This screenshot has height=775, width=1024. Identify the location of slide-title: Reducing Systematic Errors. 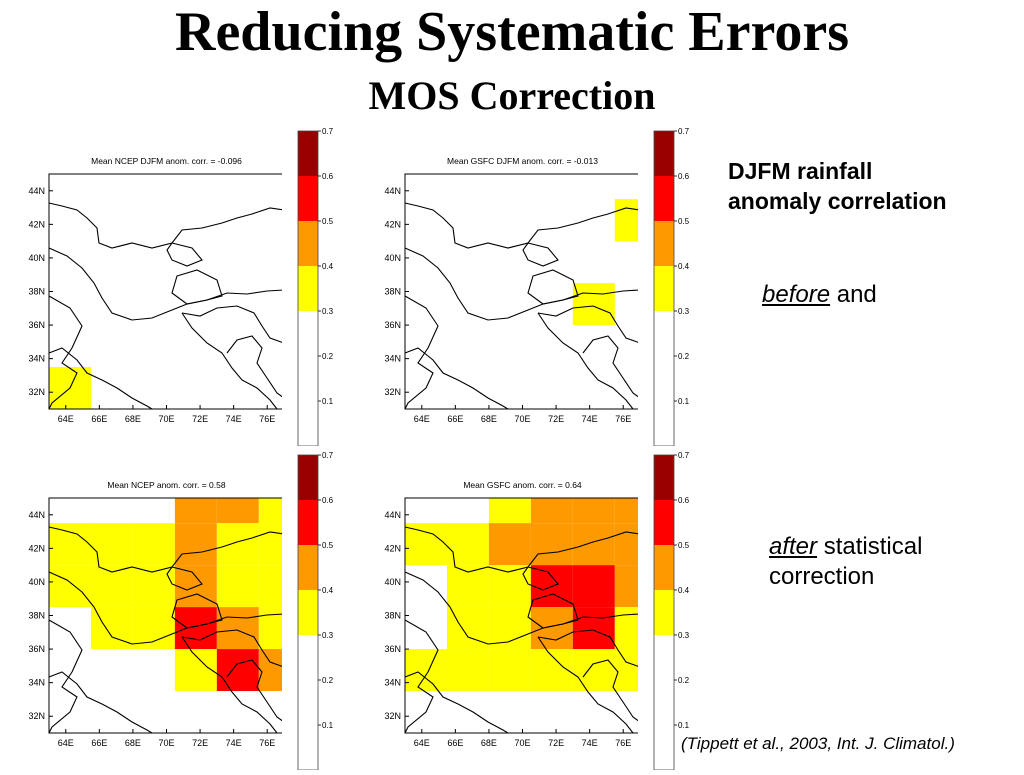
(512, 32).